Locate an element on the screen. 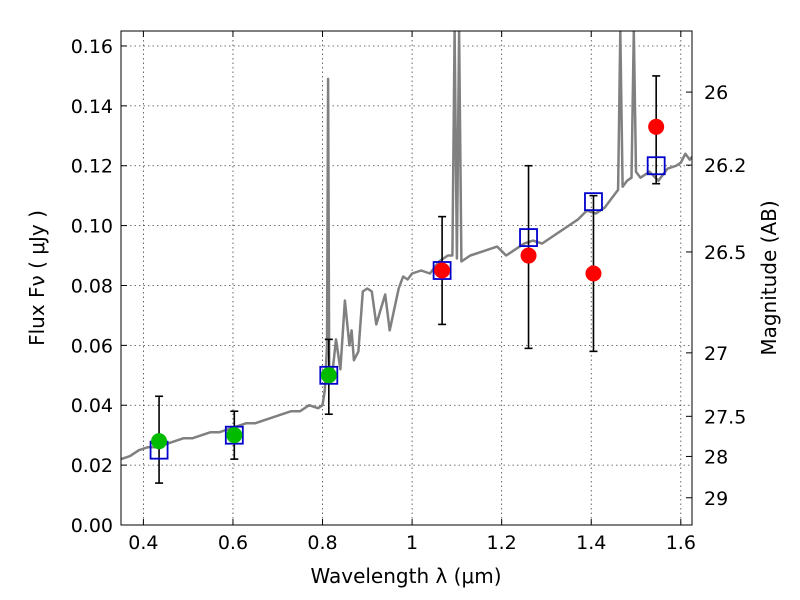 Image resolution: width=800 pixels, height=600 pixels. x-tick-label: 1.6 is located at coordinates (681, 543).